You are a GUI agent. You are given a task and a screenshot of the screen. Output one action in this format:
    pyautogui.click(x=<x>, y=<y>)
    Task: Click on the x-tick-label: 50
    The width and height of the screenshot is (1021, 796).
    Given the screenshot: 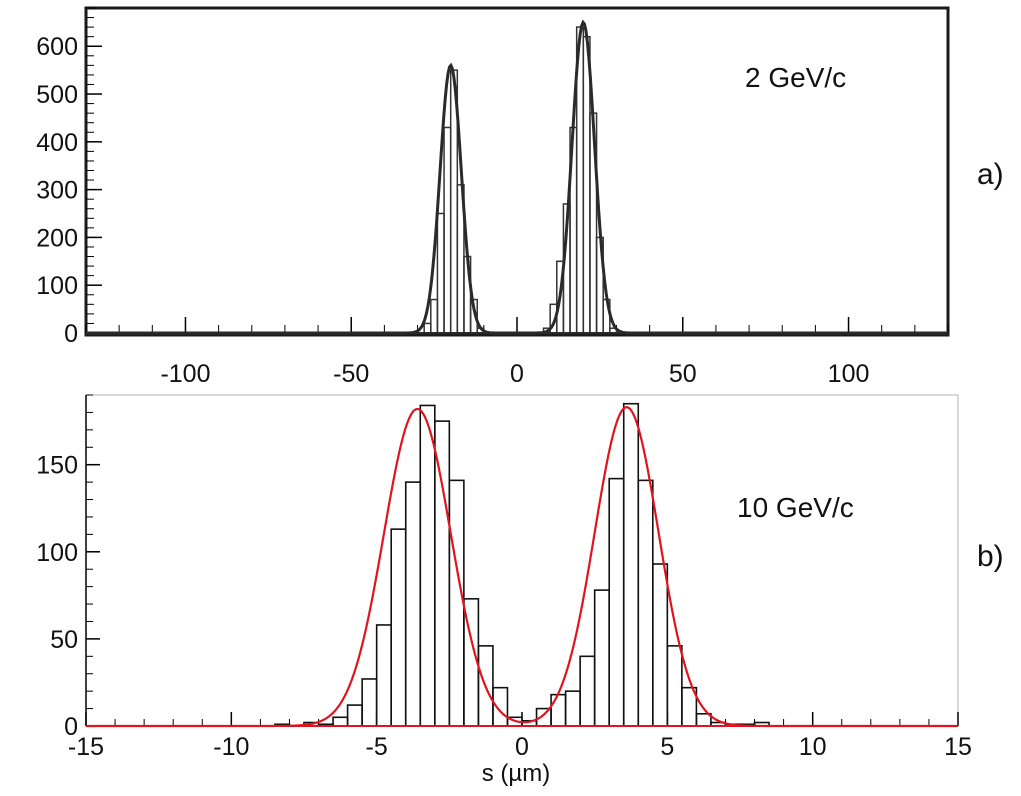 What is the action you would take?
    pyautogui.click(x=683, y=374)
    